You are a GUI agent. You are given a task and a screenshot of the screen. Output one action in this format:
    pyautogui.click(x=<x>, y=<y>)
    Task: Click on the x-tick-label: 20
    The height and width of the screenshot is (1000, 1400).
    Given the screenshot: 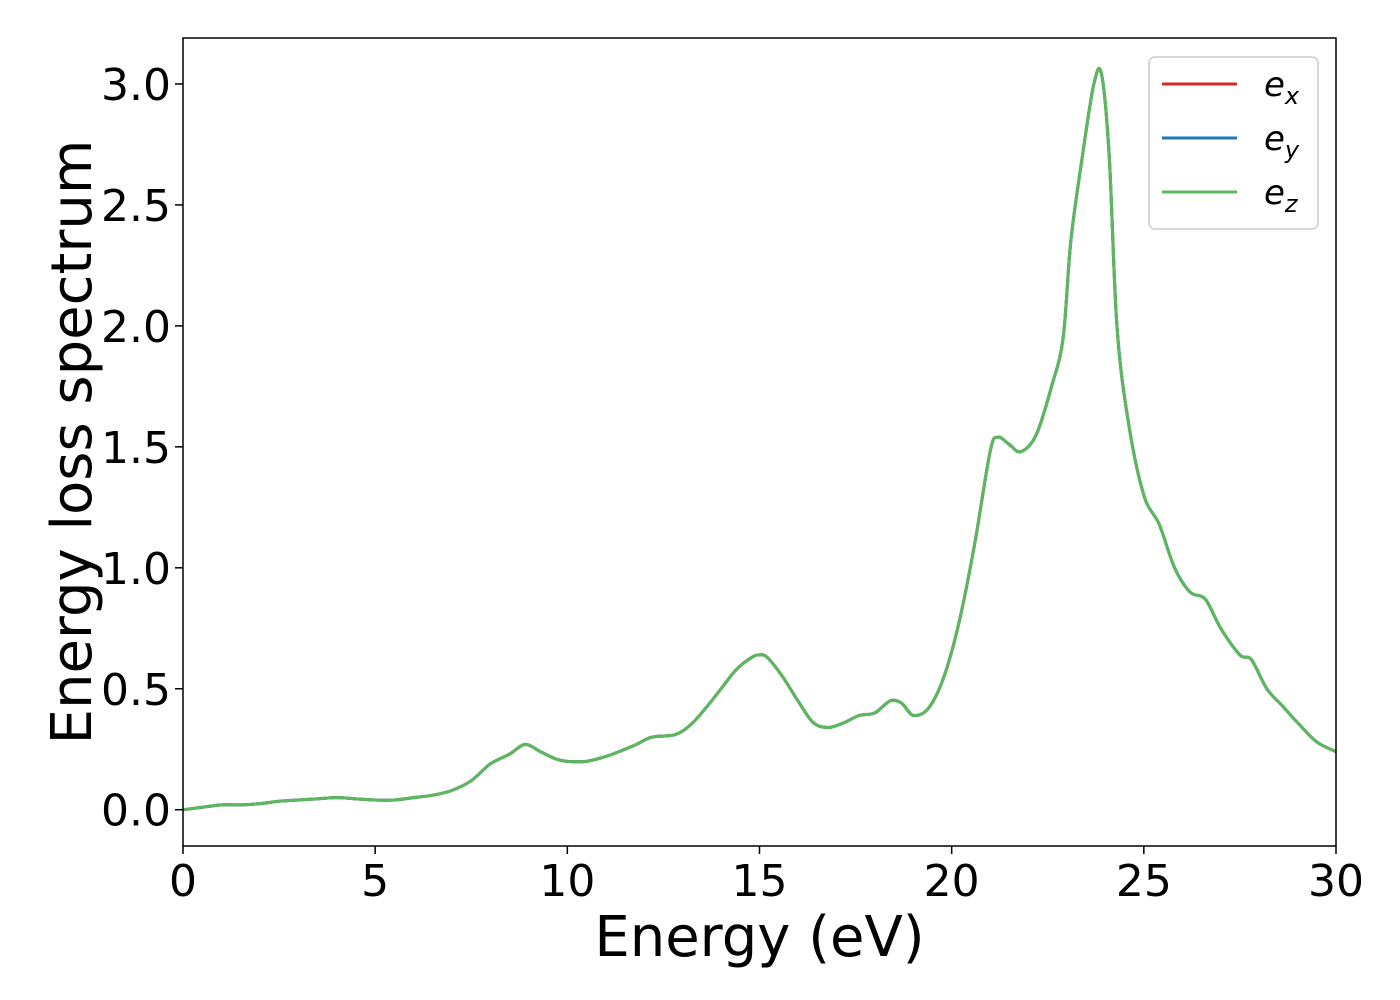 What is the action you would take?
    pyautogui.click(x=952, y=881)
    